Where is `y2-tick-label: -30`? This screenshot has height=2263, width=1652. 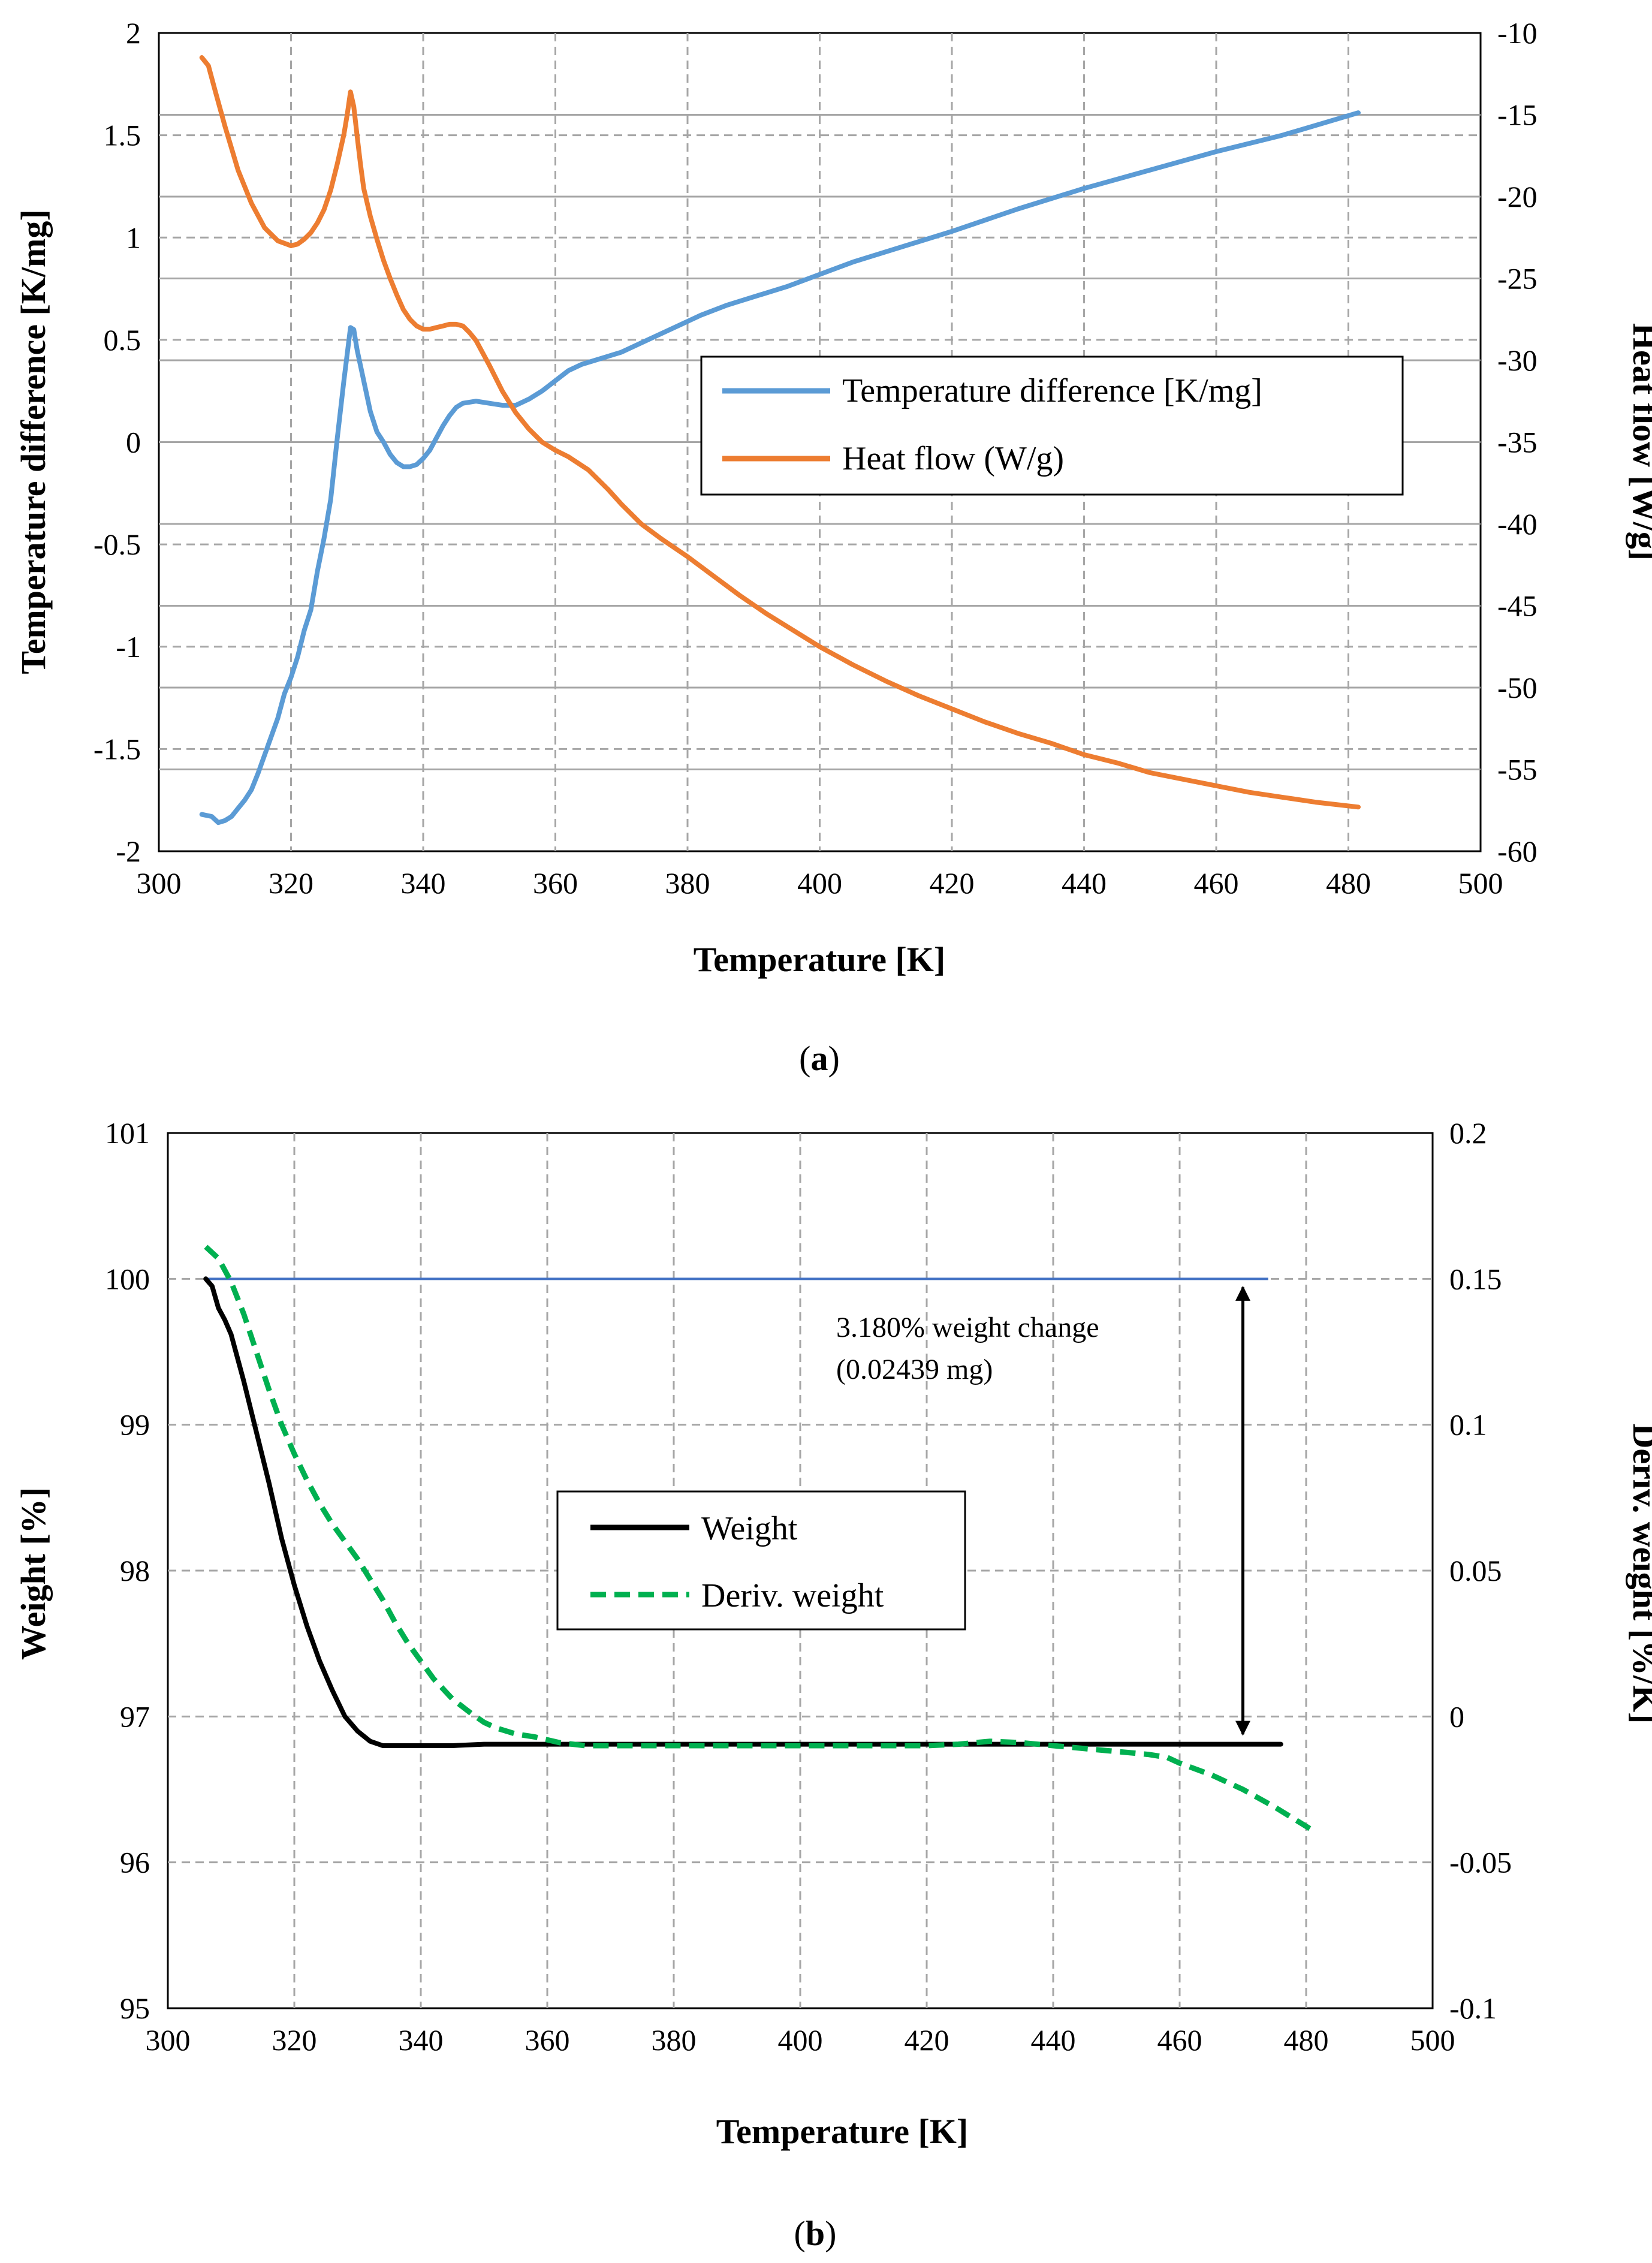 y2-tick-label: -30 is located at coordinates (1517, 360).